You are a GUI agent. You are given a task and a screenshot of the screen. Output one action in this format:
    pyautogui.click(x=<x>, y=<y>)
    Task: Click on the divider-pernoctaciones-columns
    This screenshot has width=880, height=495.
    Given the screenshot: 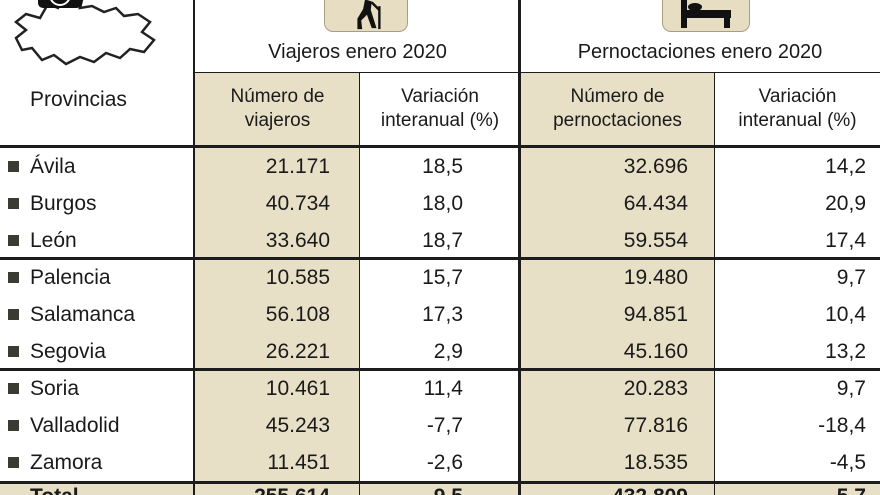 What is the action you would take?
    pyautogui.click(x=714, y=283)
    